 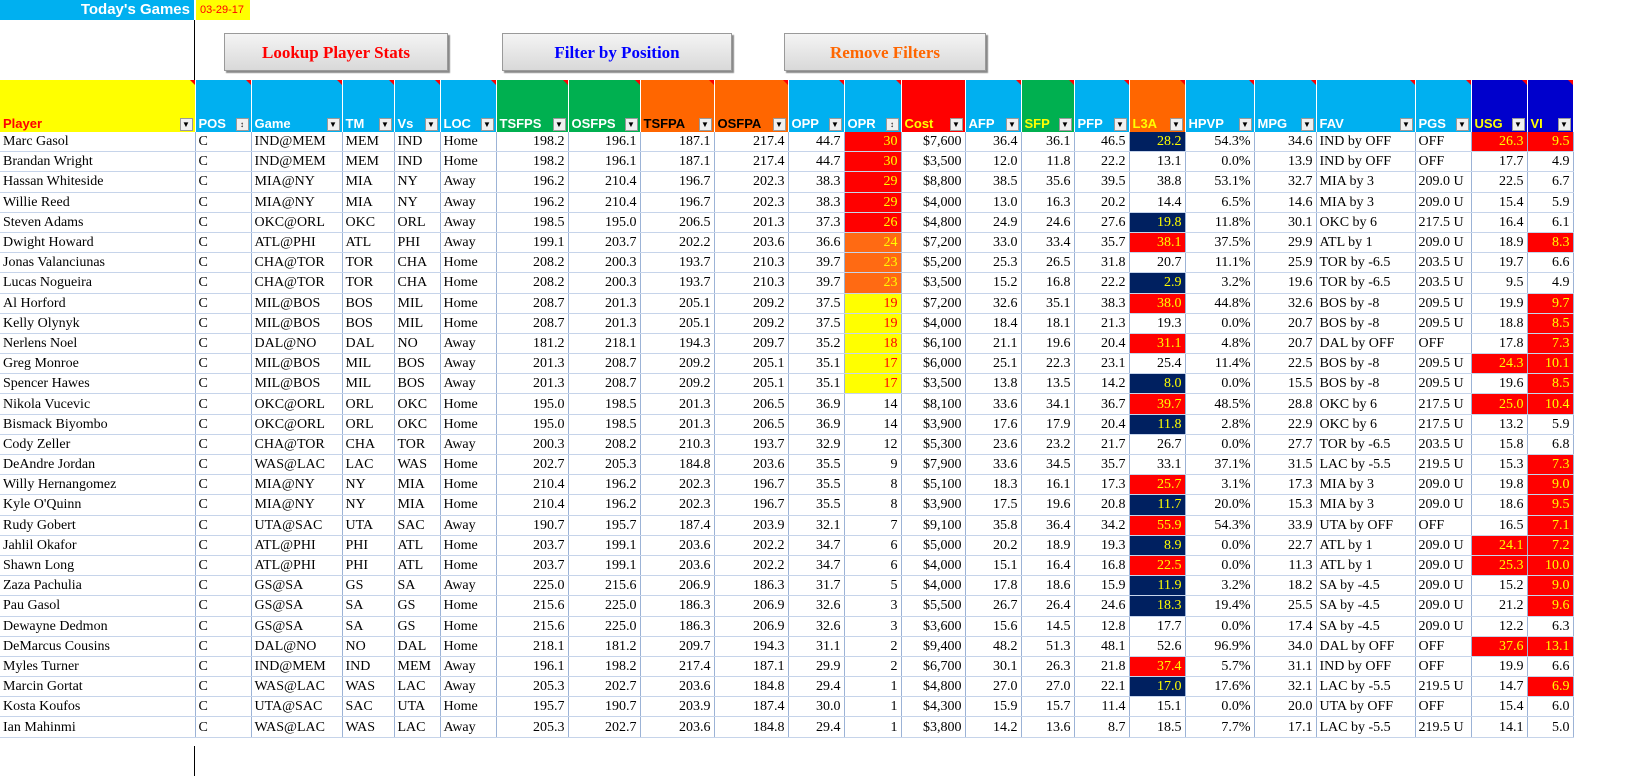 What do you see at coordinates (677, 142) in the screenshot?
I see `cell-tsfpa: 187.1` at bounding box center [677, 142].